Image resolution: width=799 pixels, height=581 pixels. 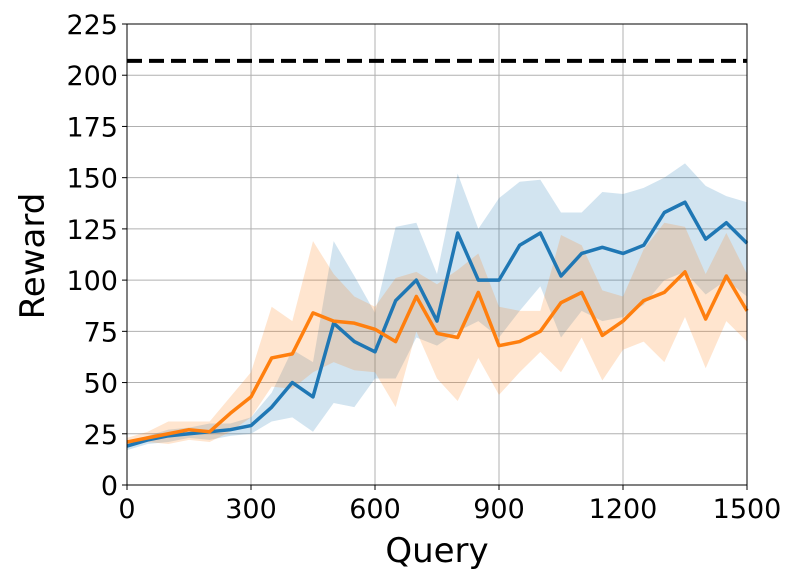 What do you see at coordinates (623, 509) in the screenshot?
I see `x-tick-label: 1200` at bounding box center [623, 509].